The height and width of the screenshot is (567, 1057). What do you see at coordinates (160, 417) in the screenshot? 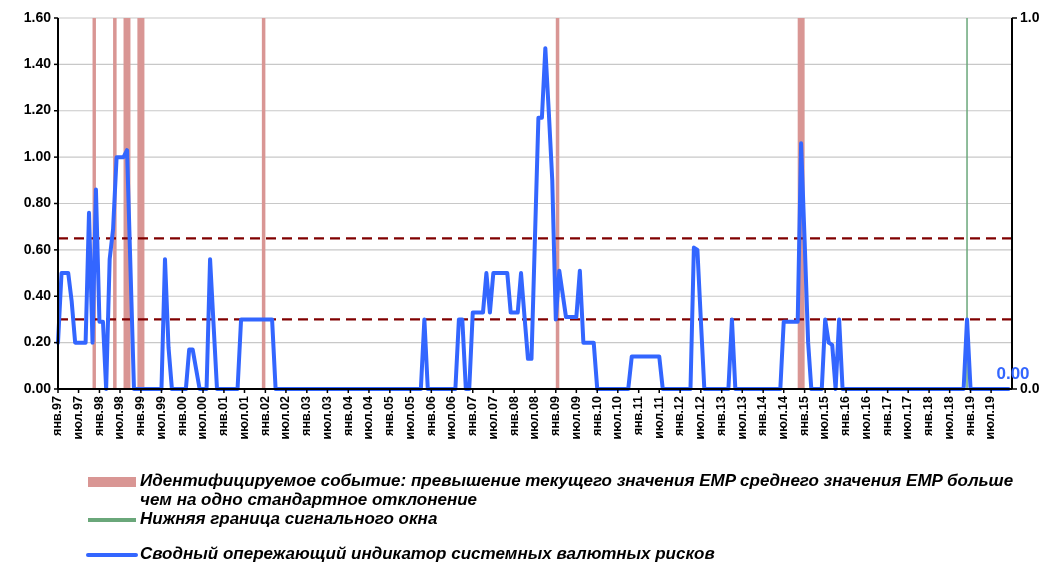
I see `x-tick-label: июл.99` at bounding box center [160, 417].